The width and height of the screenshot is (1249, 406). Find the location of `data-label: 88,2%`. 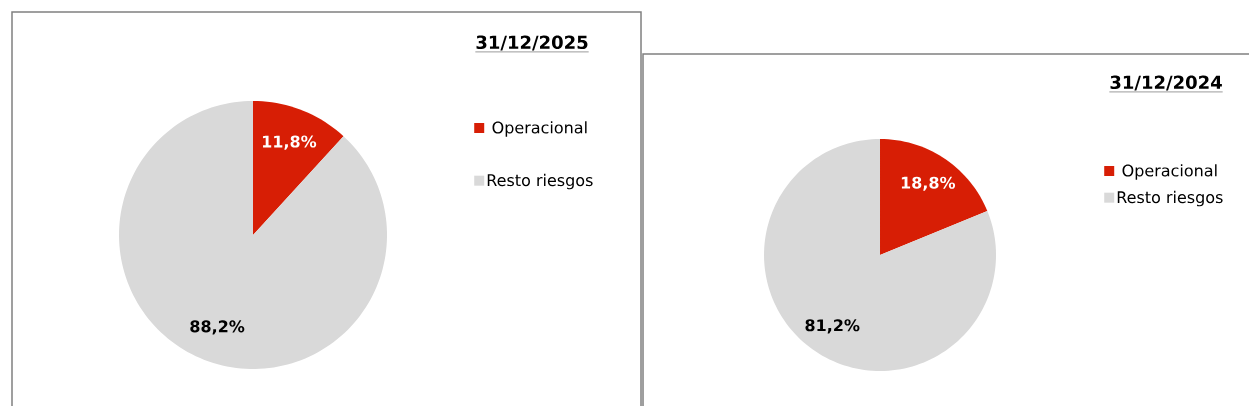

data-label: 88,2% is located at coordinates (217, 327).